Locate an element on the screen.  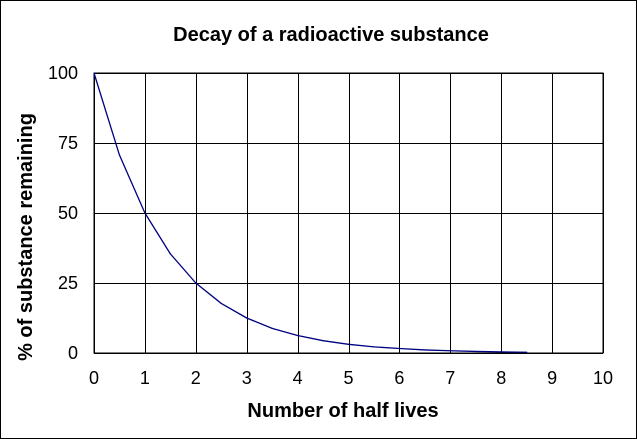
x-tick-label-3: 3 is located at coordinates (247, 378).